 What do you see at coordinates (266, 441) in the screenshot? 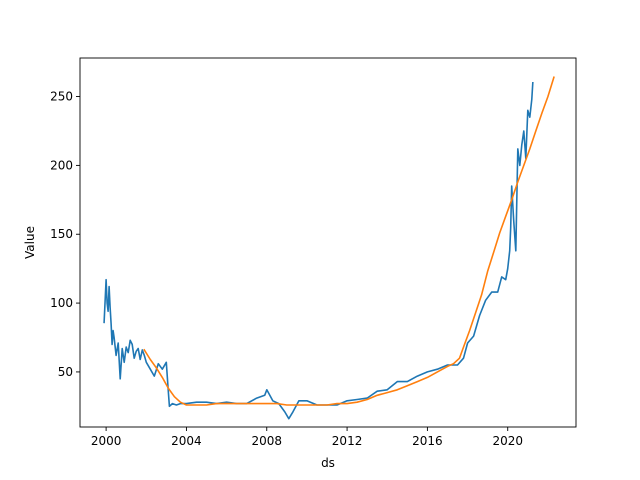
I see `x-tick-label: 2008` at bounding box center [266, 441].